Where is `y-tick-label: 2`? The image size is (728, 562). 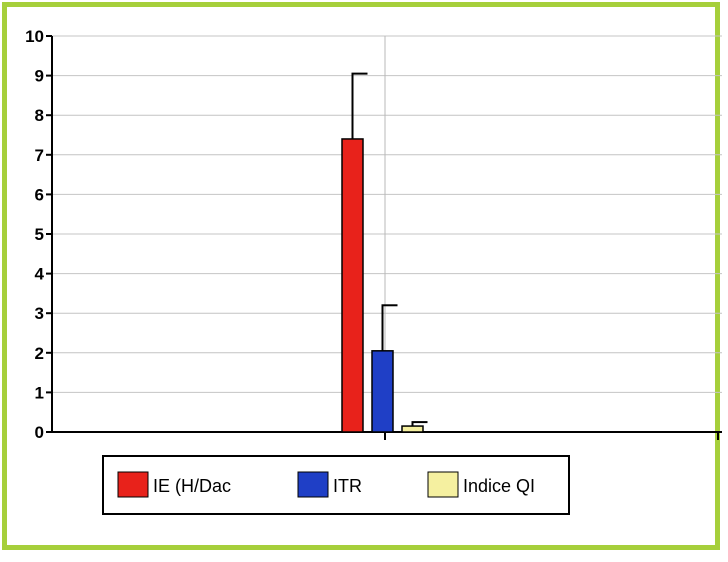 y-tick-label: 2 is located at coordinates (39, 353).